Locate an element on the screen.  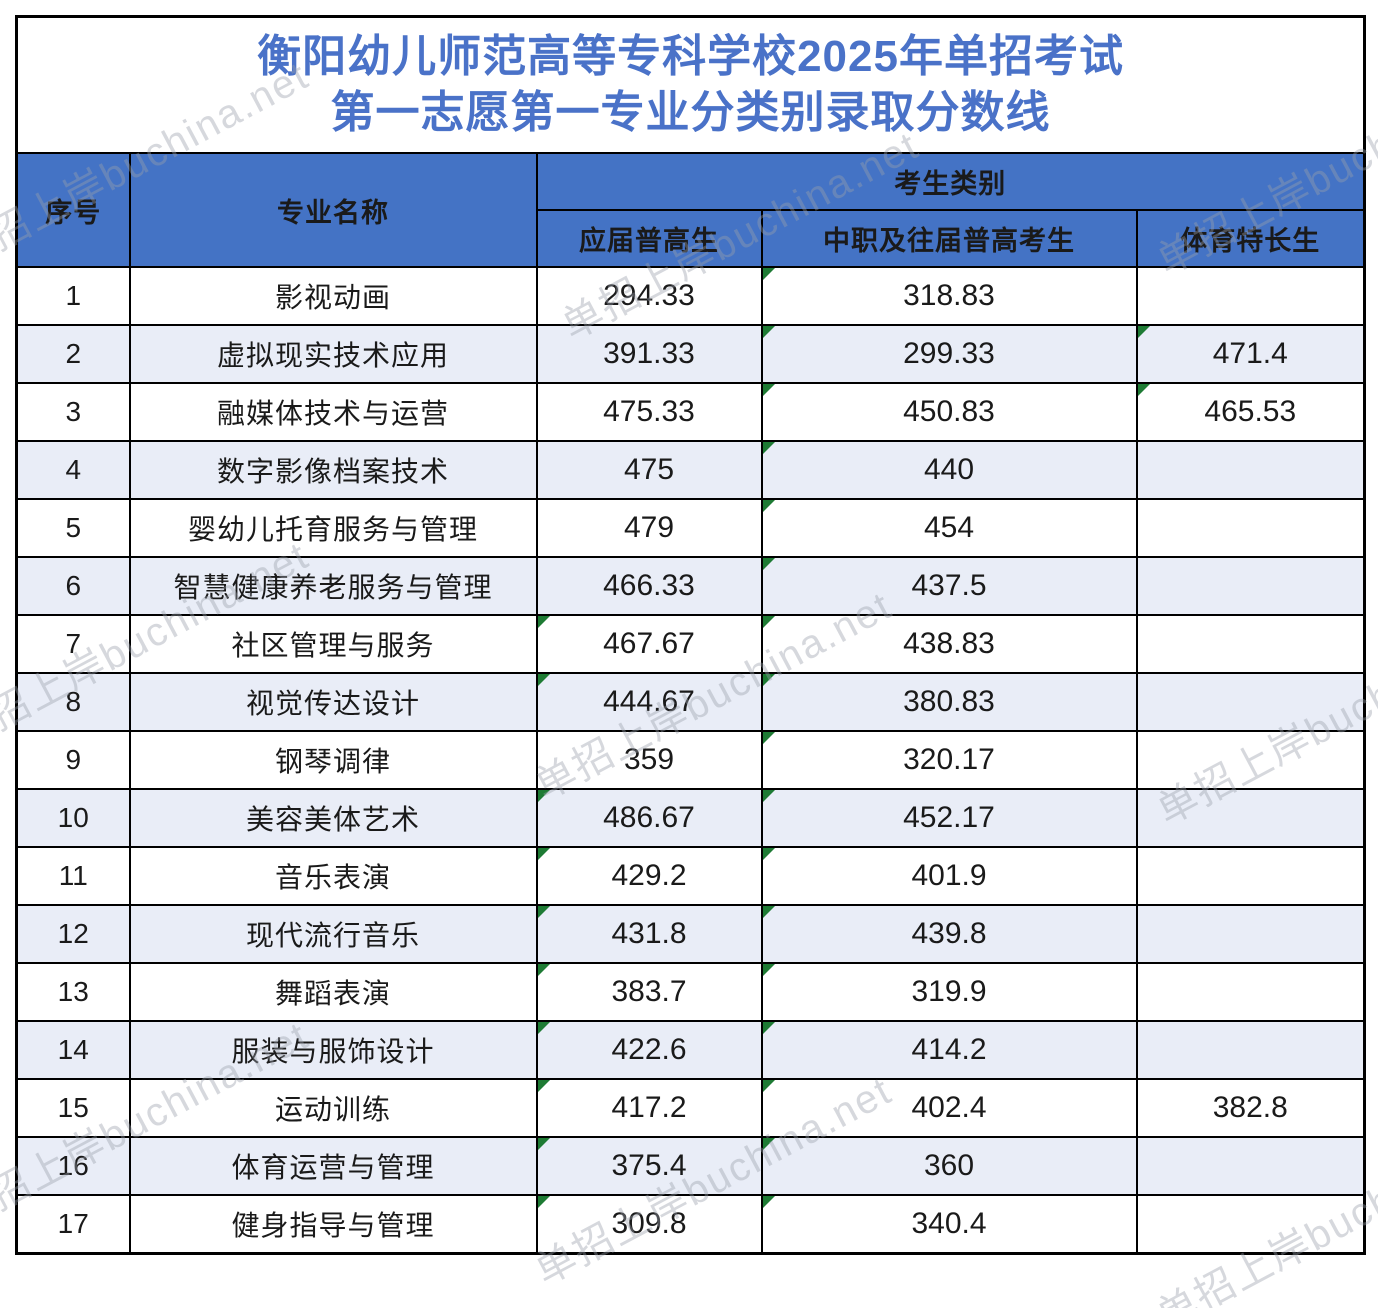
table-row: 15 运动训练 417.2 402.4 382.8 is located at coordinates (690, 1108).